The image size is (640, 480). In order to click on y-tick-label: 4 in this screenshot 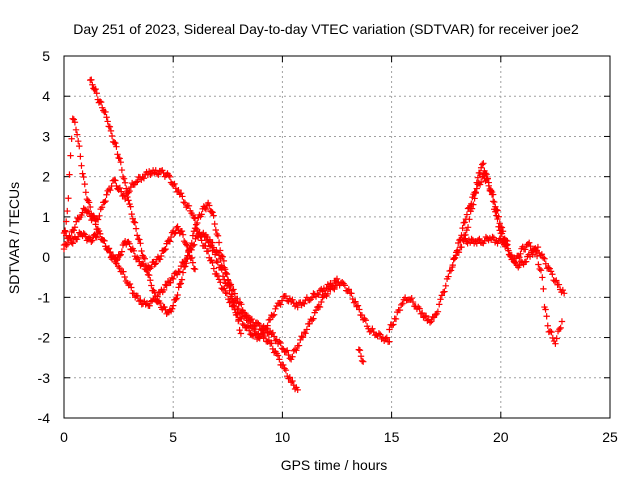, I will do `click(46, 96)`.